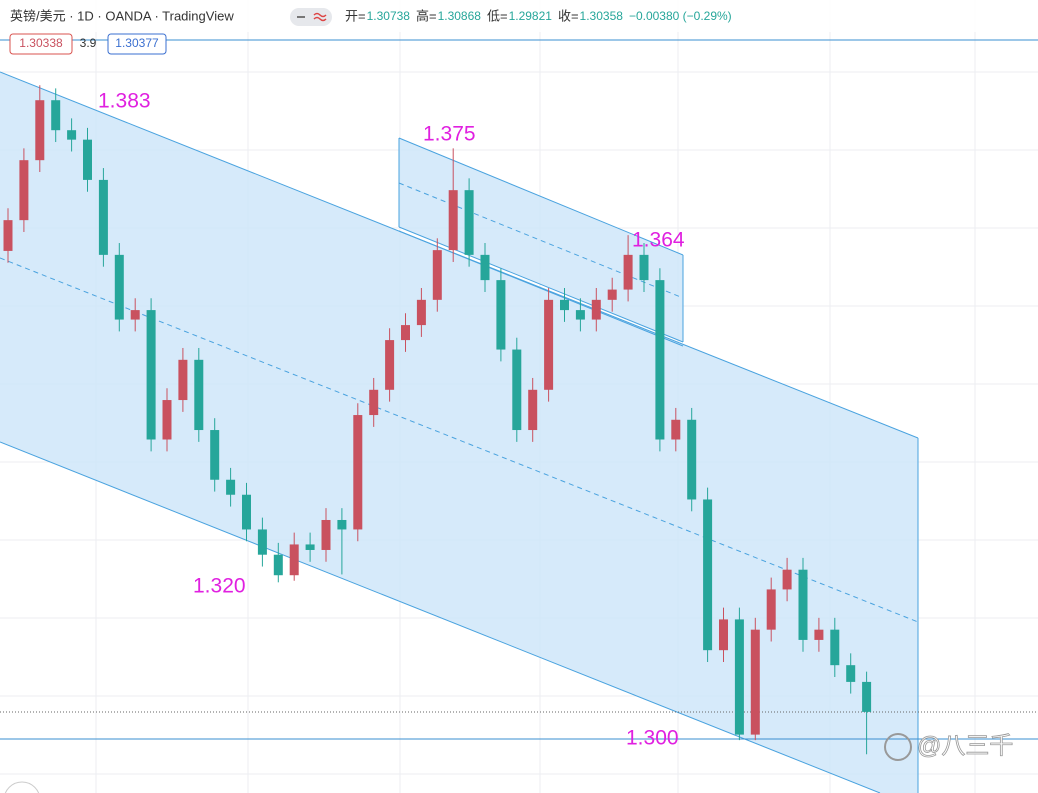 The width and height of the screenshot is (1038, 793). What do you see at coordinates (122, 15) in the screenshot?
I see `symbol: 英镑/美元 · 1D · OANDA · TradingView` at bounding box center [122, 15].